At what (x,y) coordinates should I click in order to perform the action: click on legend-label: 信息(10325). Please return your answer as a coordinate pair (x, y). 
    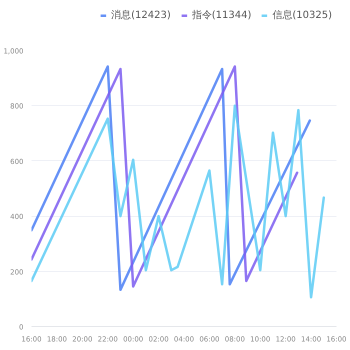
    Looking at the image, I should click on (302, 15).